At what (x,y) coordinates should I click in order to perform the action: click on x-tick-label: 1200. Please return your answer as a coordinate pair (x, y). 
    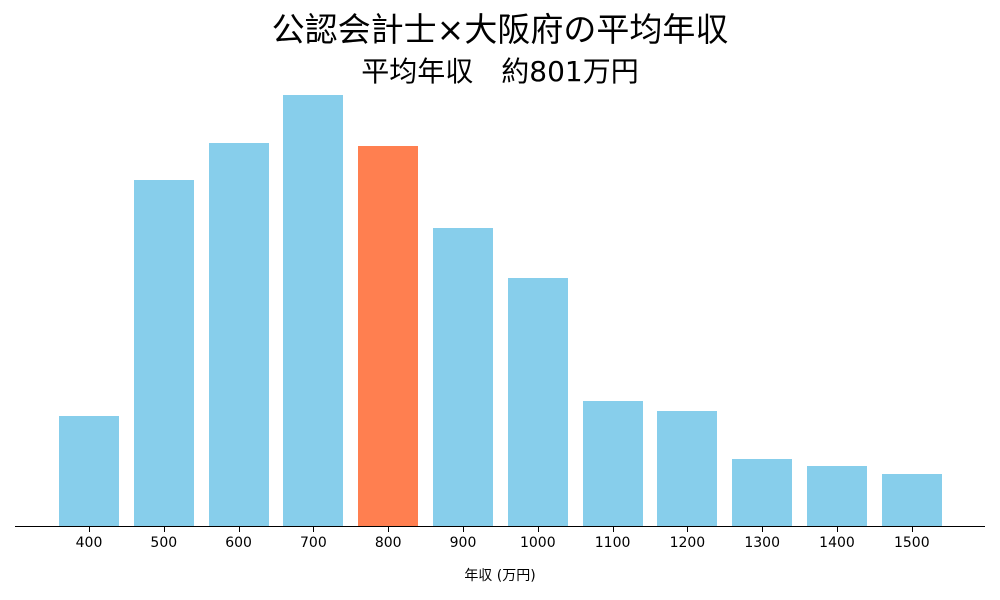
    Looking at the image, I should click on (687, 543).